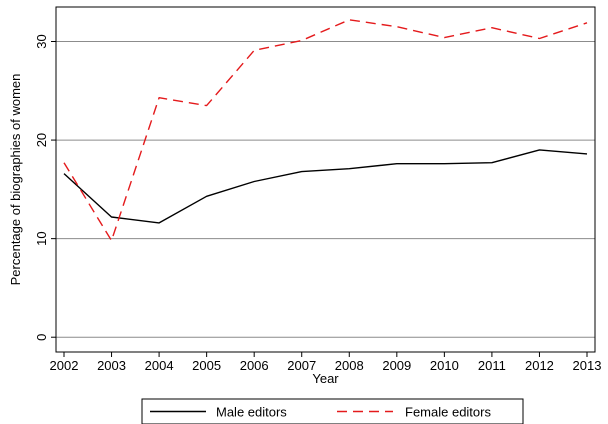 This screenshot has height=424, width=608. I want to click on y-tick-label: 30, so click(41, 41).